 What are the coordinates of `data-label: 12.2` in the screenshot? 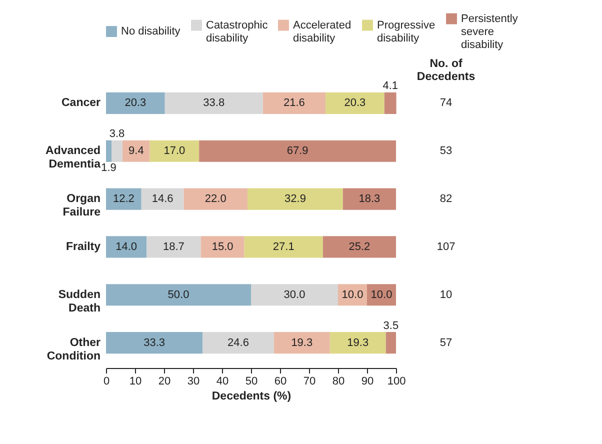 It's located at (123, 199).